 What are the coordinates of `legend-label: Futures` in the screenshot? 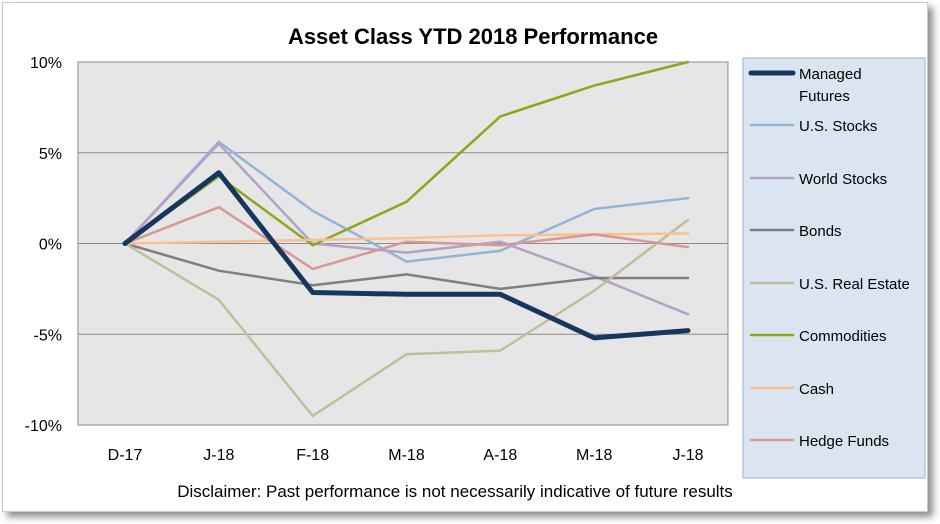 It's located at (824, 96).